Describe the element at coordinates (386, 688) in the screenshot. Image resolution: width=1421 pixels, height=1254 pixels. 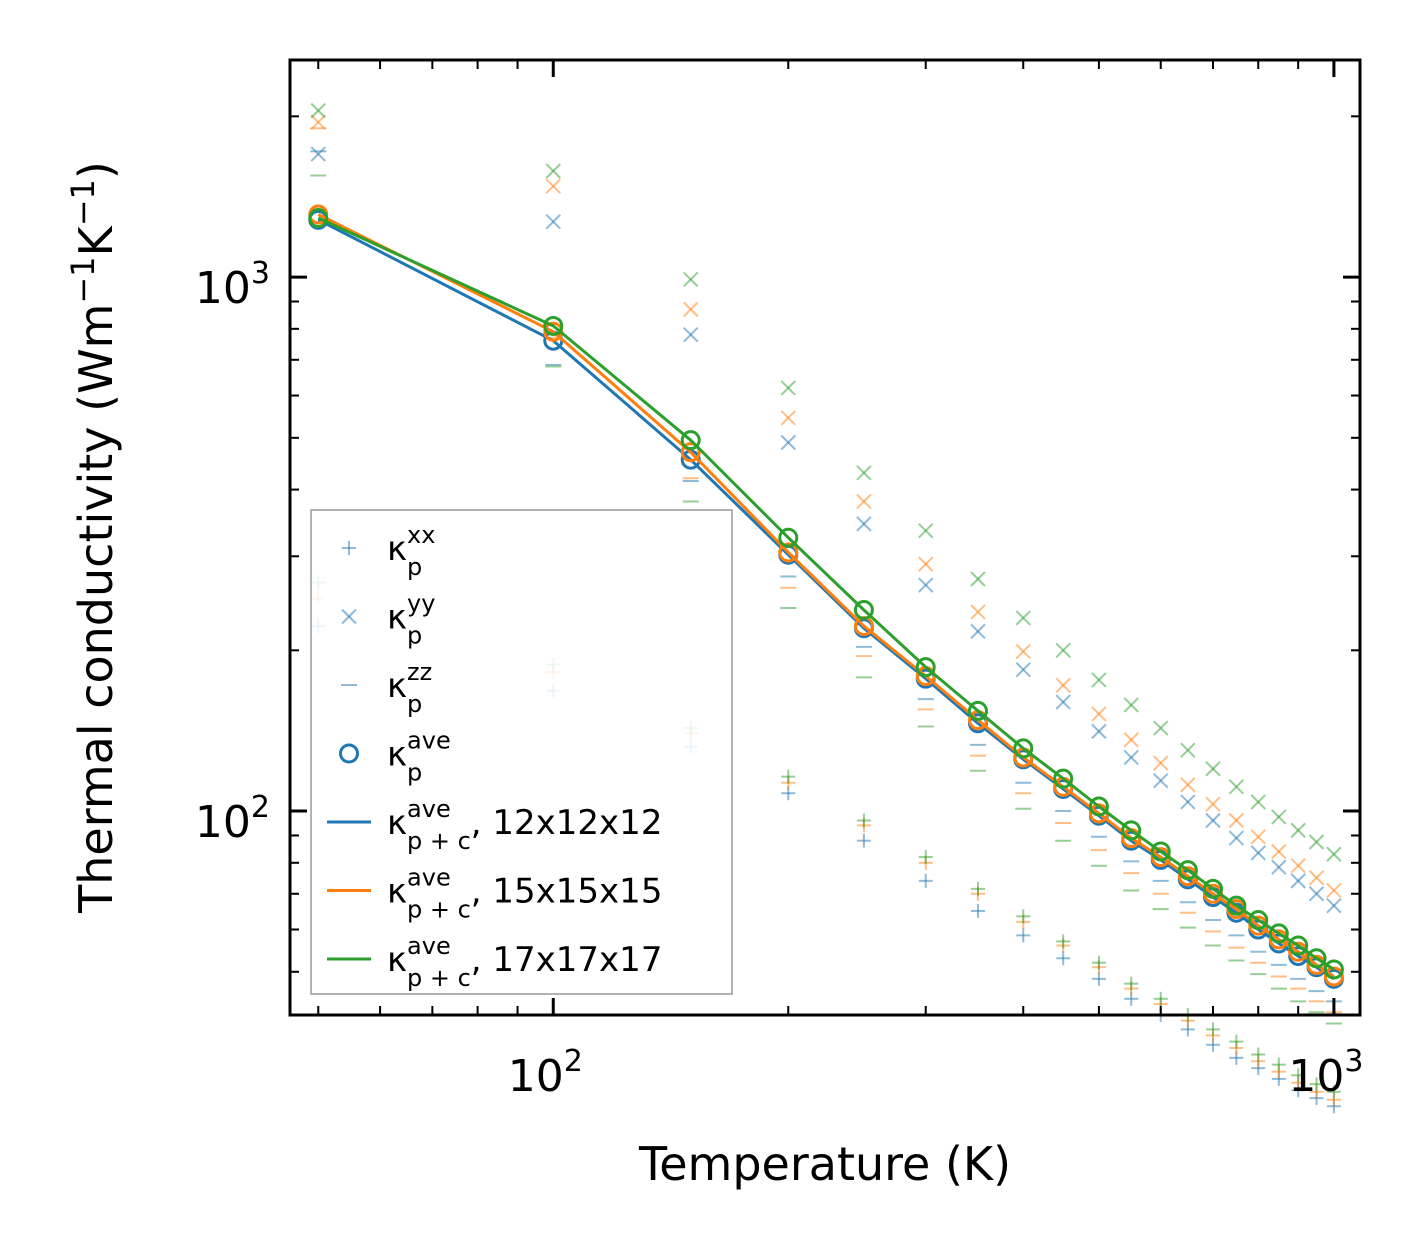
I see `legend-entry: κzz p` at that location.